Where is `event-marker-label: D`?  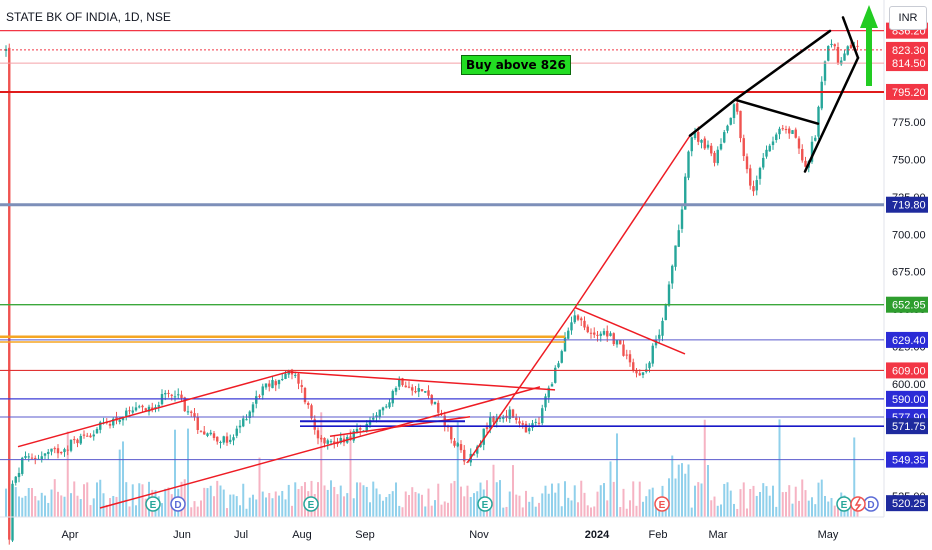 event-marker-label: D is located at coordinates (177, 505).